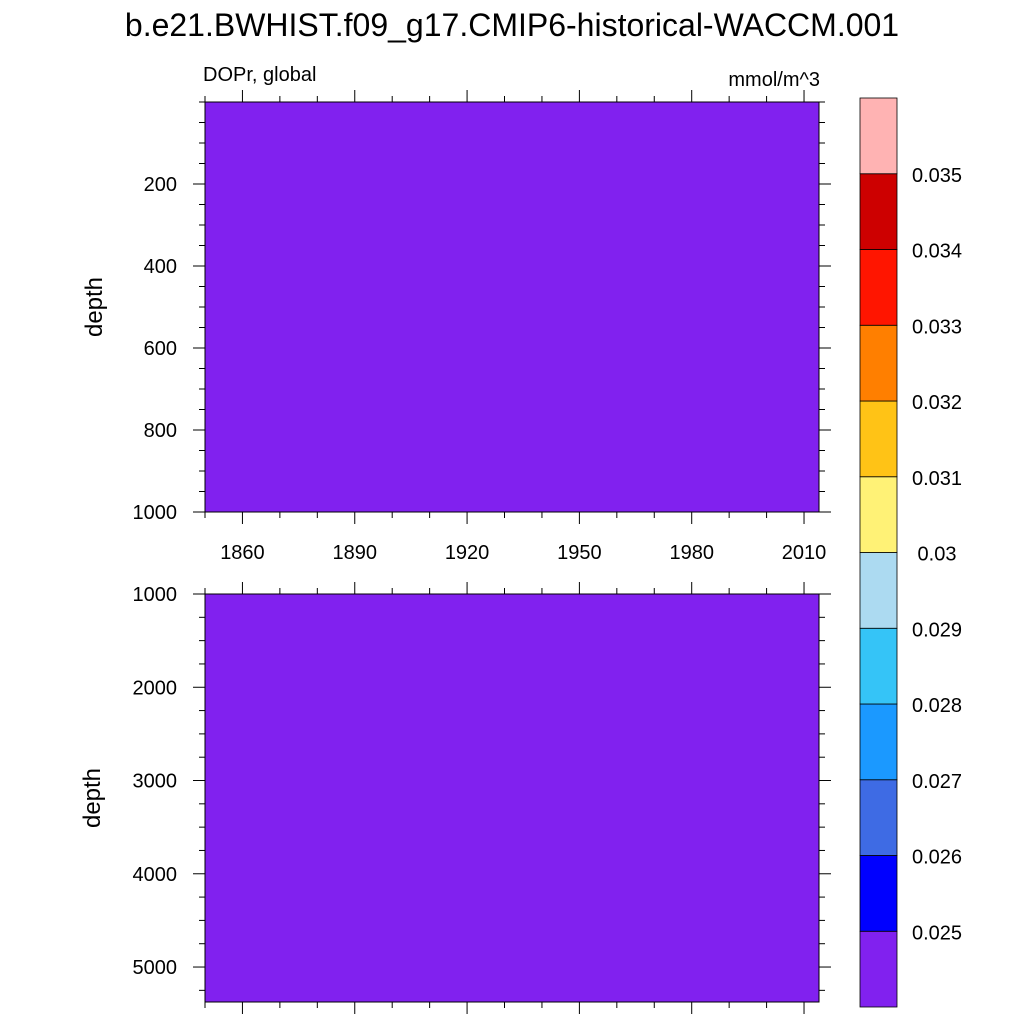 This screenshot has width=1024, height=1024. I want to click on colorbar-label: 0.034, so click(937, 252).